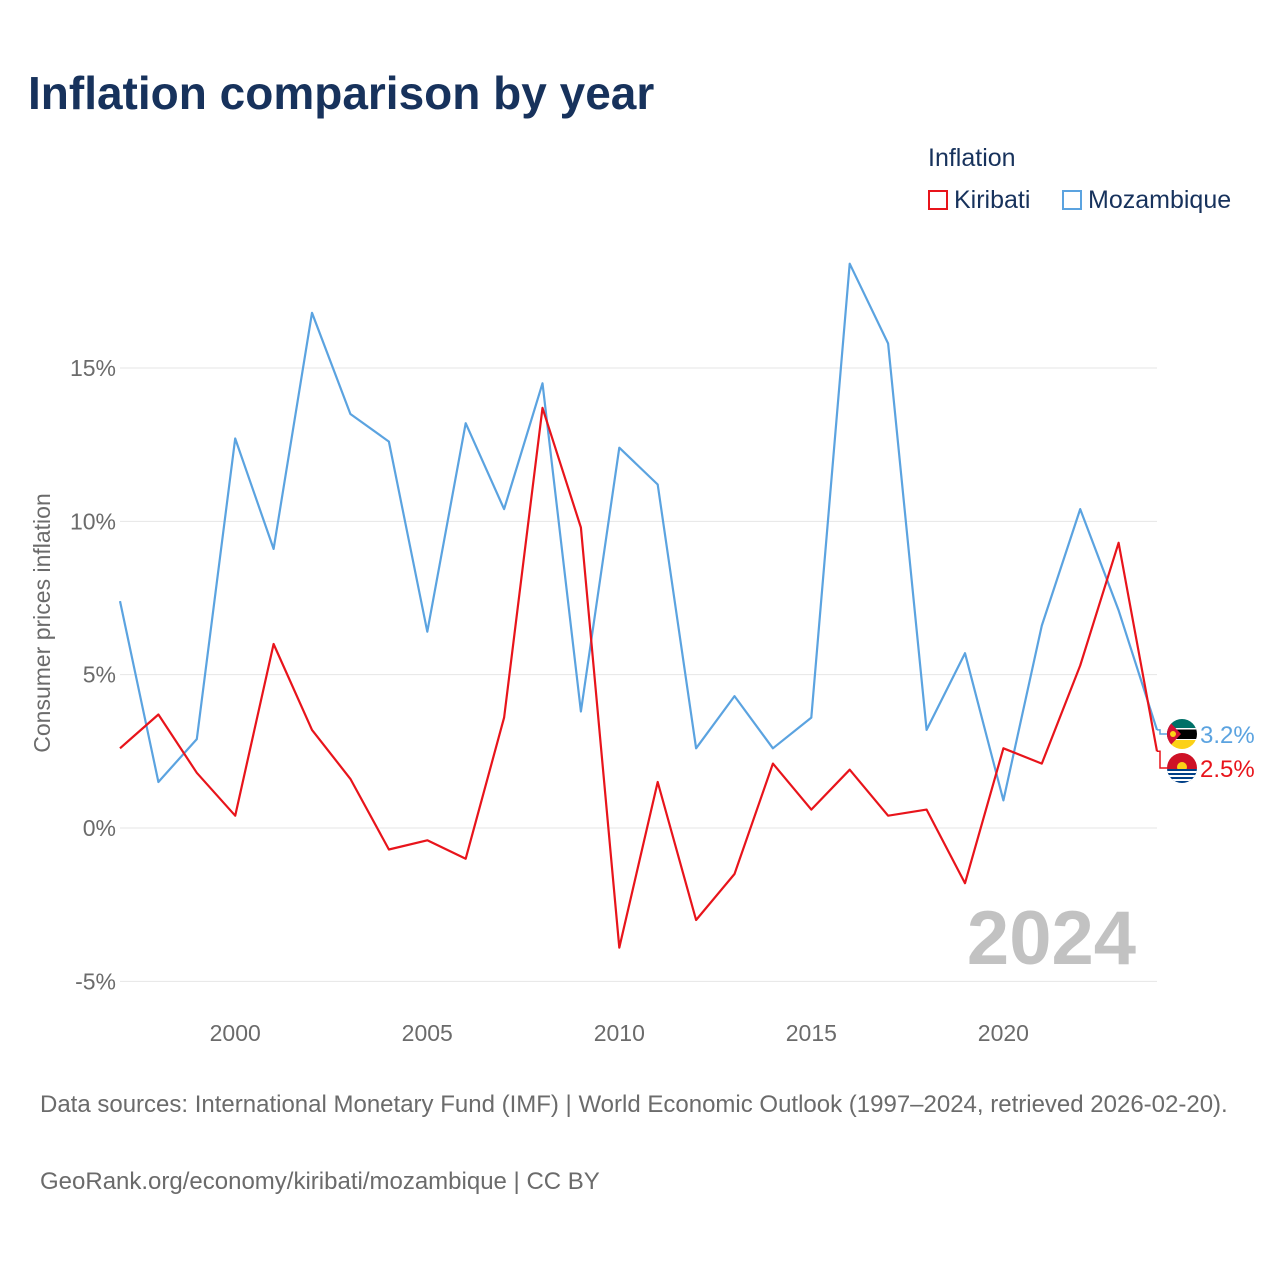 This screenshot has height=1280, width=1280. Describe the element at coordinates (619, 1033) in the screenshot. I see `x-tick-label: 2010` at that location.